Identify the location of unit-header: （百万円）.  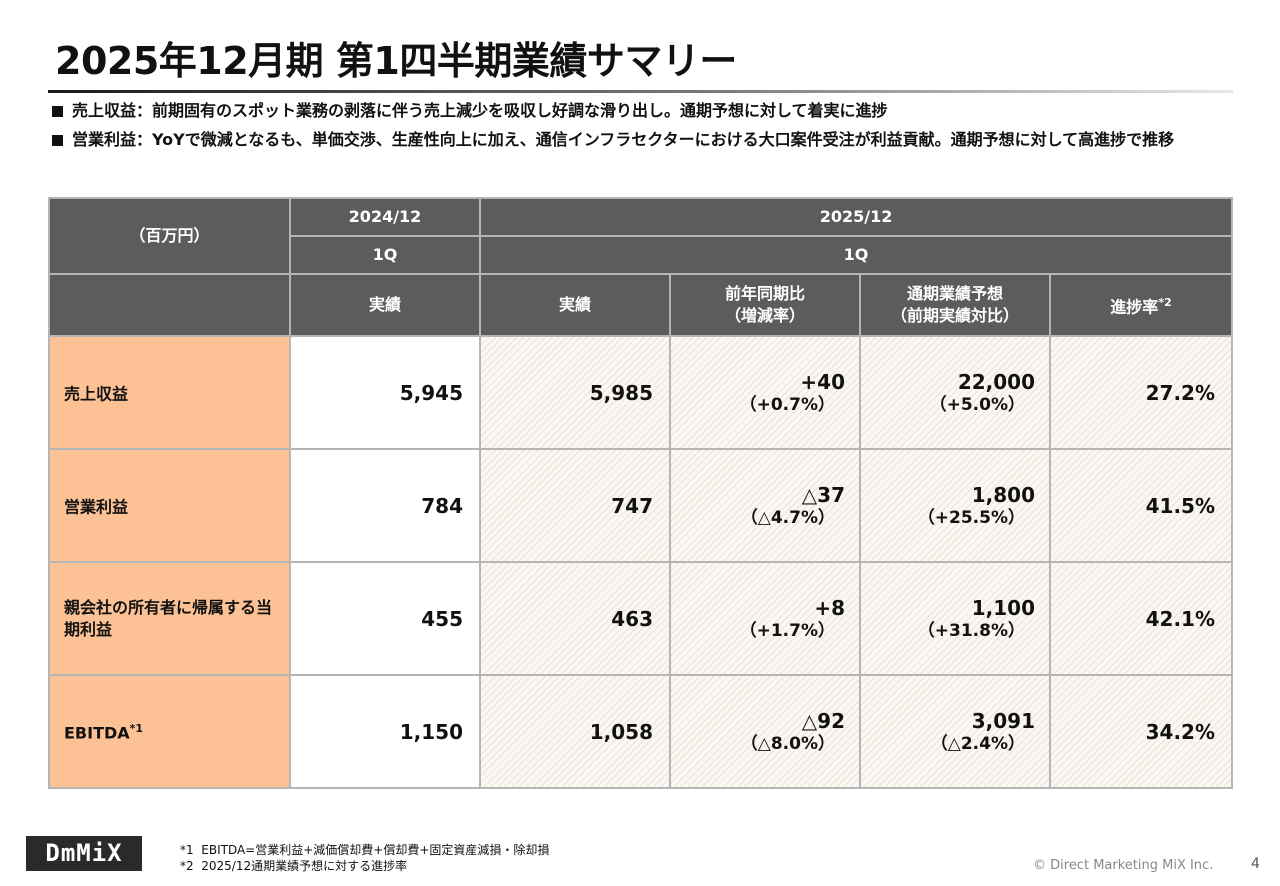
(169, 236).